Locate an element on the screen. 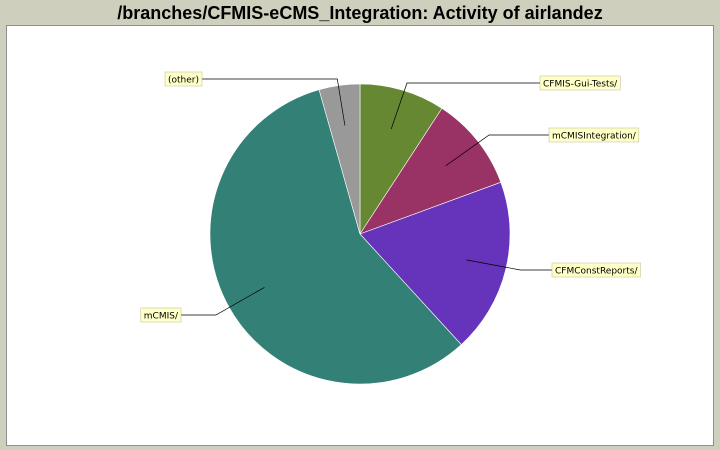  pie-slice-cfmis-gui-tests is located at coordinates (401, 159).